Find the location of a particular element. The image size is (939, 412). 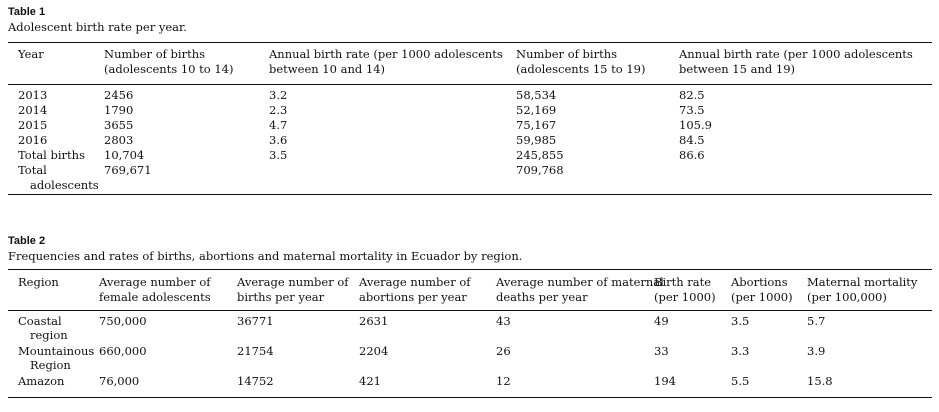

table-2-row-label: Amazon is located at coordinates (41, 381).